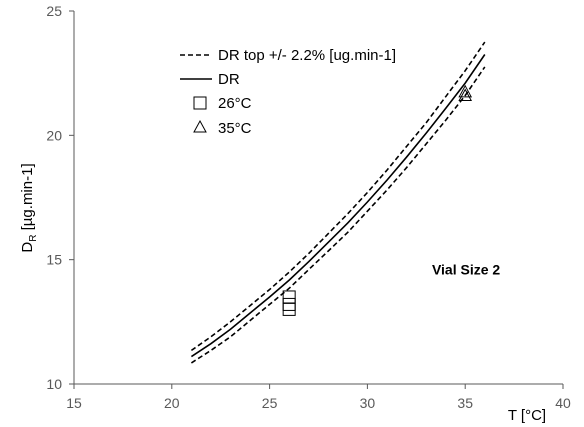  Describe the element at coordinates (54, 384) in the screenshot. I see `y-tick-label: 10` at that location.